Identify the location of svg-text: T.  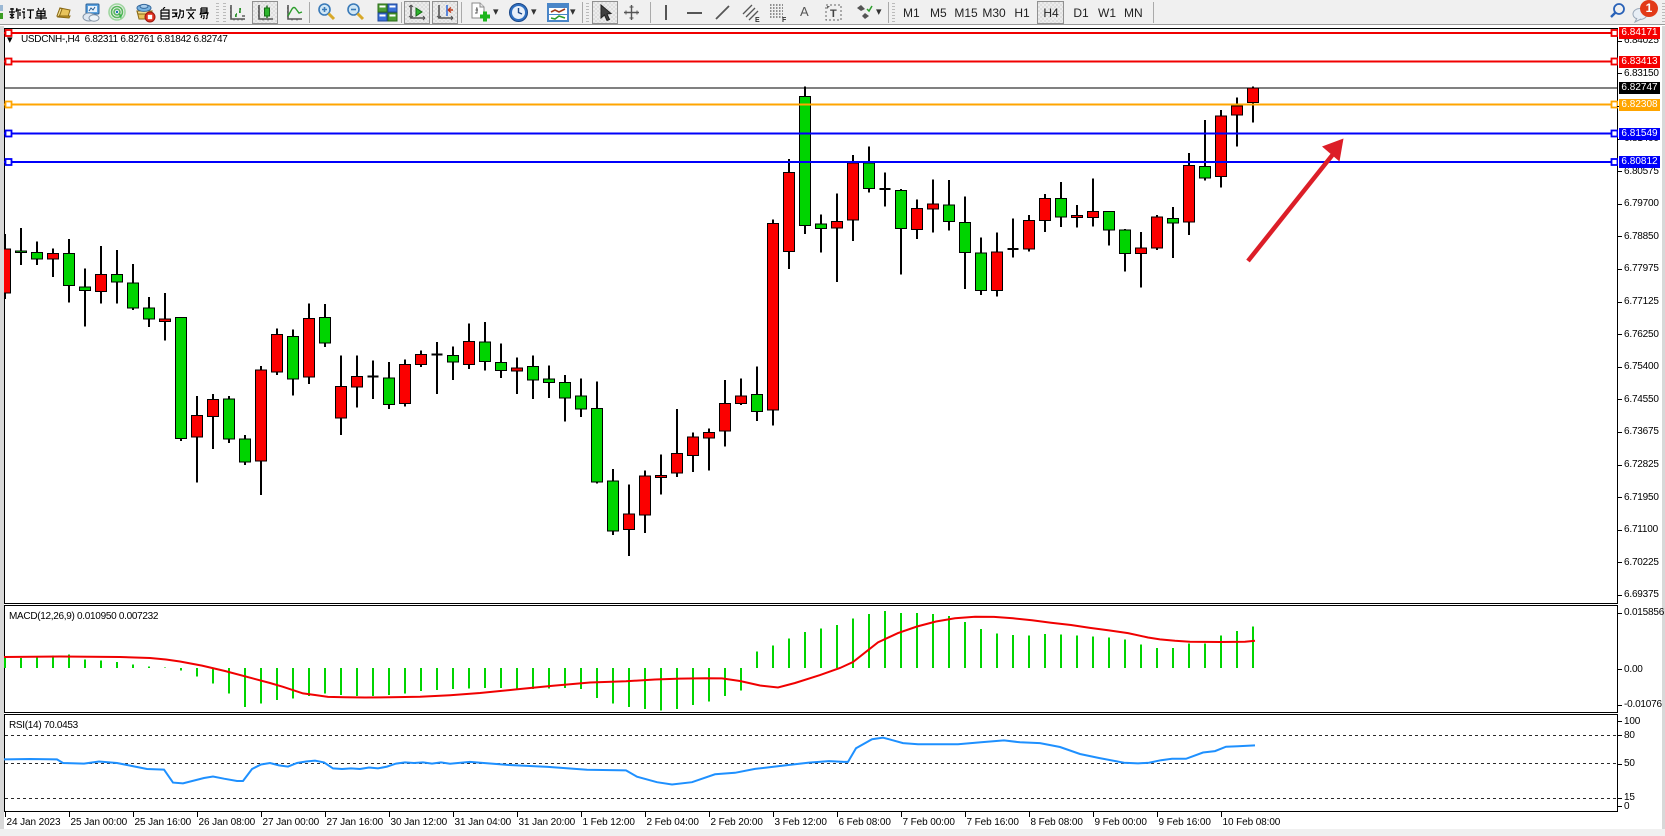
(833, 14).